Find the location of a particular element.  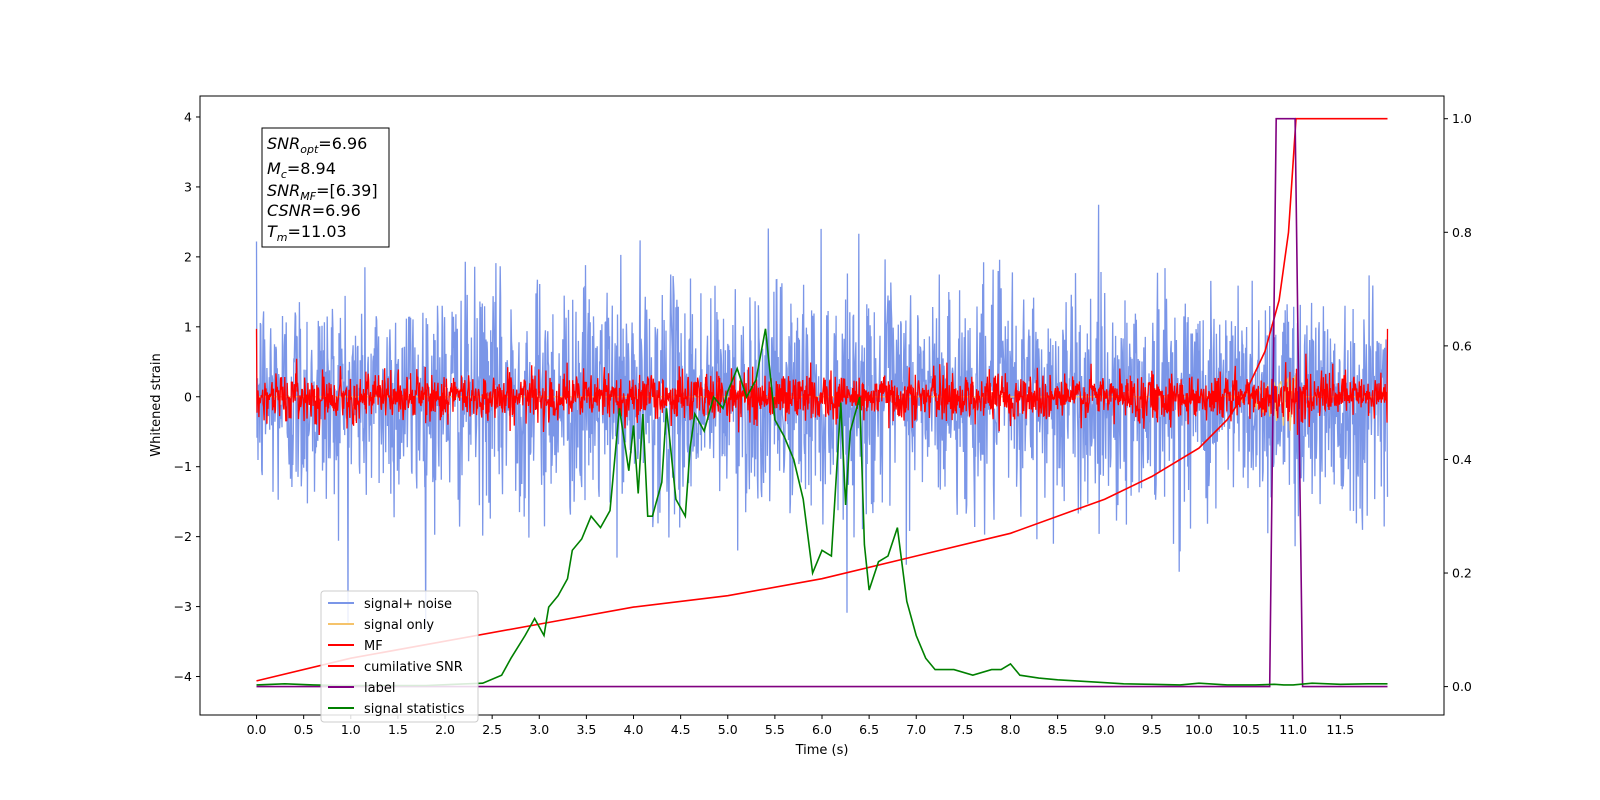

y-right-tick-label: 0.8 is located at coordinates (1462, 232).